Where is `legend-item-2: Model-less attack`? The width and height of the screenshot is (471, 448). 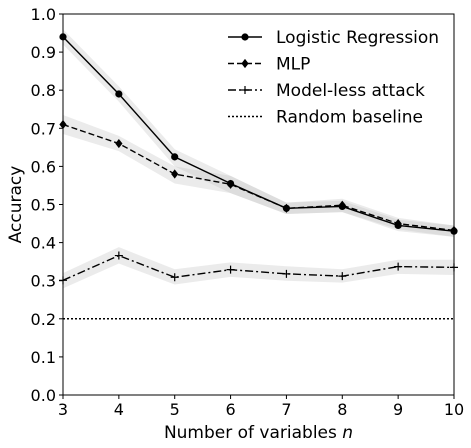
legend-item-2: Model-less attack is located at coordinates (326, 91).